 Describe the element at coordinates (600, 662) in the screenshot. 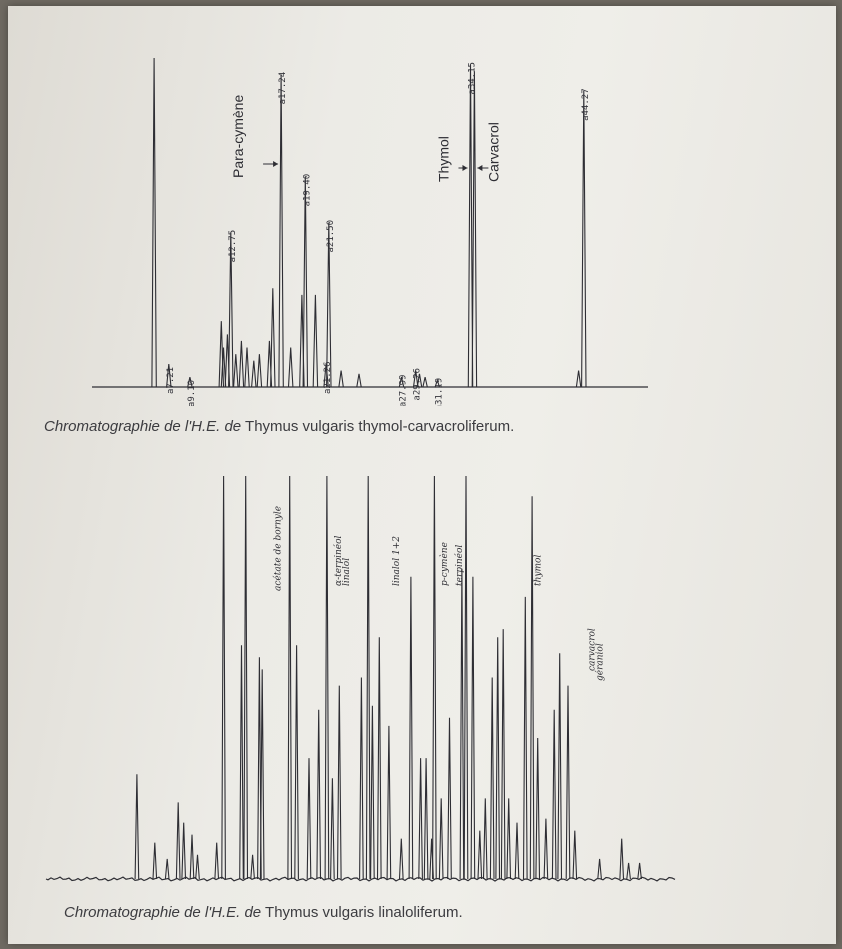

I see `chart-2-annotation-8: géraniol` at that location.